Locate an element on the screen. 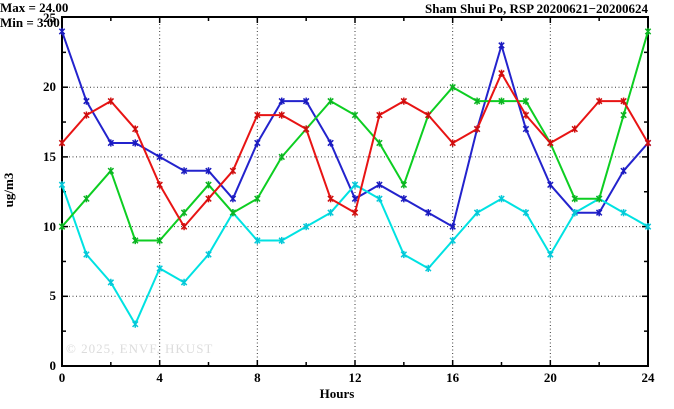  x-tick-label: 4 is located at coordinates (159, 377).